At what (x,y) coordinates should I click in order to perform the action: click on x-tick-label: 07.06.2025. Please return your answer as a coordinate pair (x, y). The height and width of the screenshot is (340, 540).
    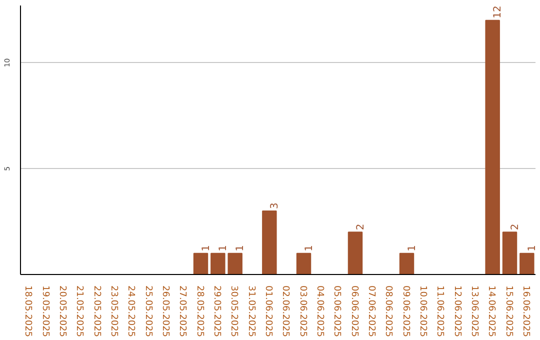
    Looking at the image, I should click on (371, 312).